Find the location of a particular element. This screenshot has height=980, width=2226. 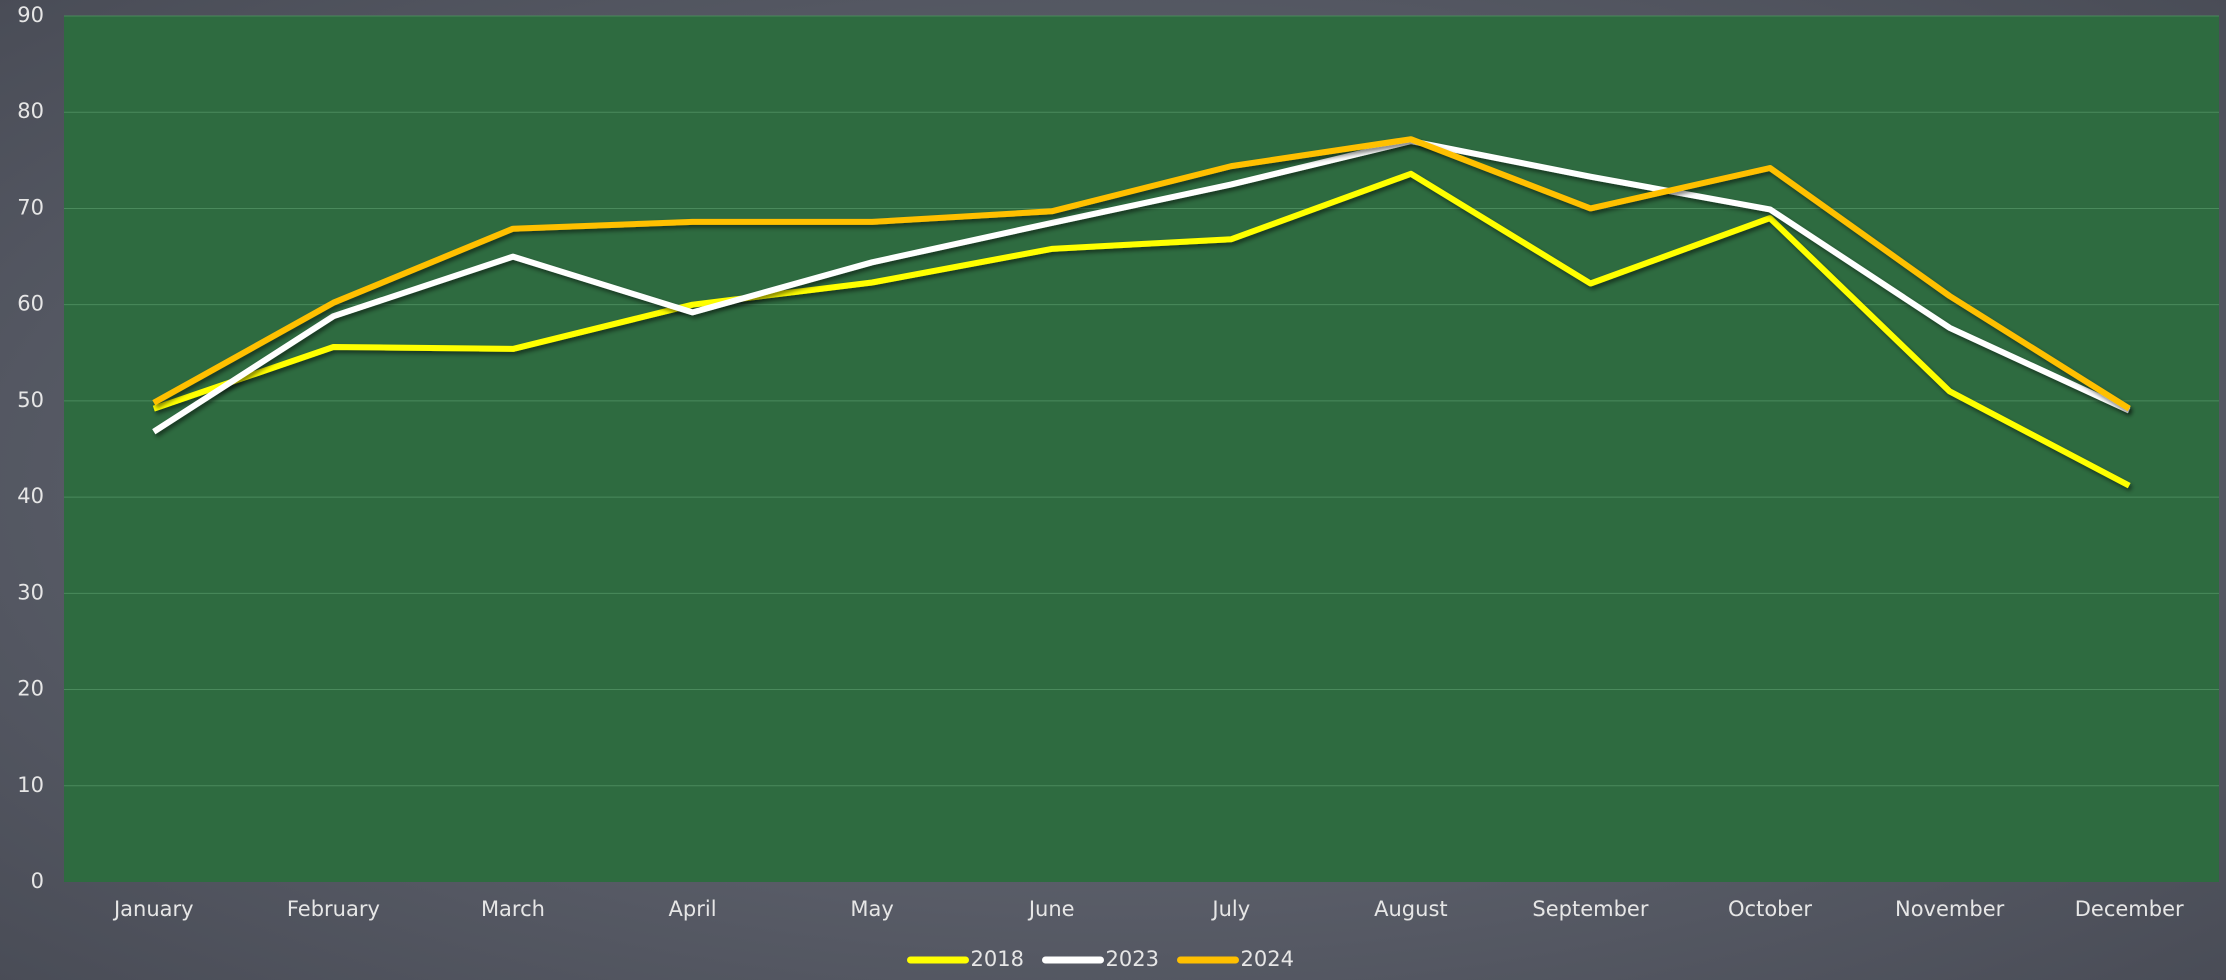

x-tick-label: August is located at coordinates (1411, 909).